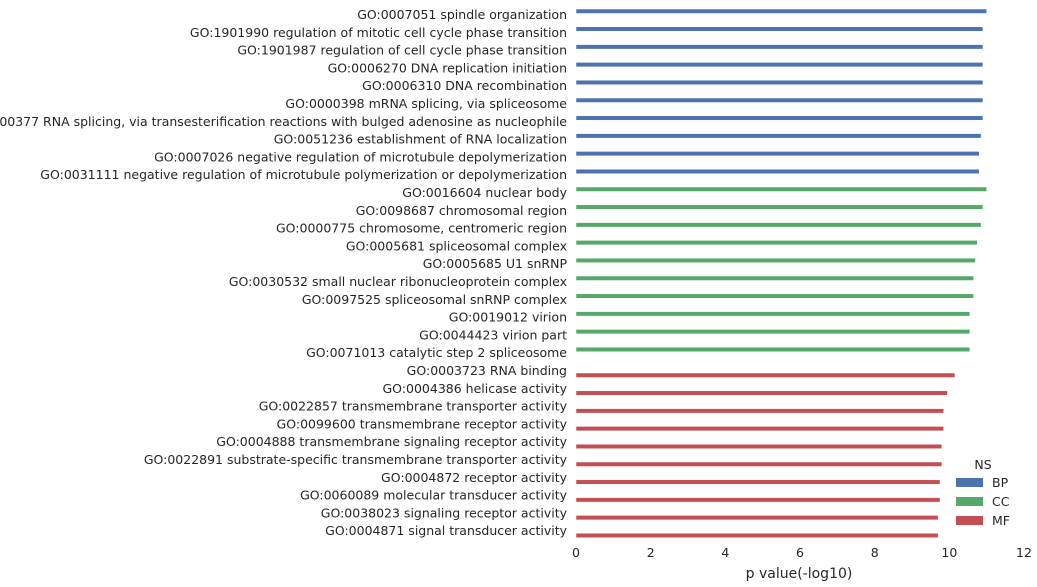 This screenshot has width=1037, height=587. What do you see at coordinates (725, 552) in the screenshot?
I see `x-tick-label: 4` at bounding box center [725, 552].